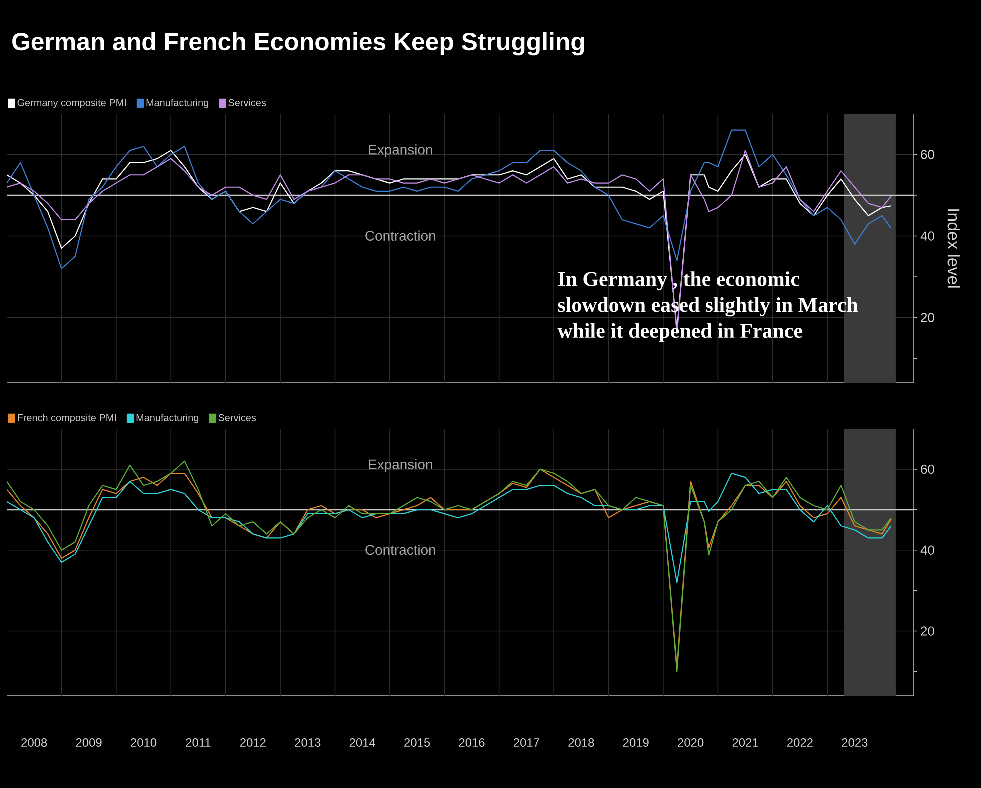 The height and width of the screenshot is (788, 981). Describe the element at coordinates (800, 742) in the screenshot. I see `x-tick-label: 2022` at that location.